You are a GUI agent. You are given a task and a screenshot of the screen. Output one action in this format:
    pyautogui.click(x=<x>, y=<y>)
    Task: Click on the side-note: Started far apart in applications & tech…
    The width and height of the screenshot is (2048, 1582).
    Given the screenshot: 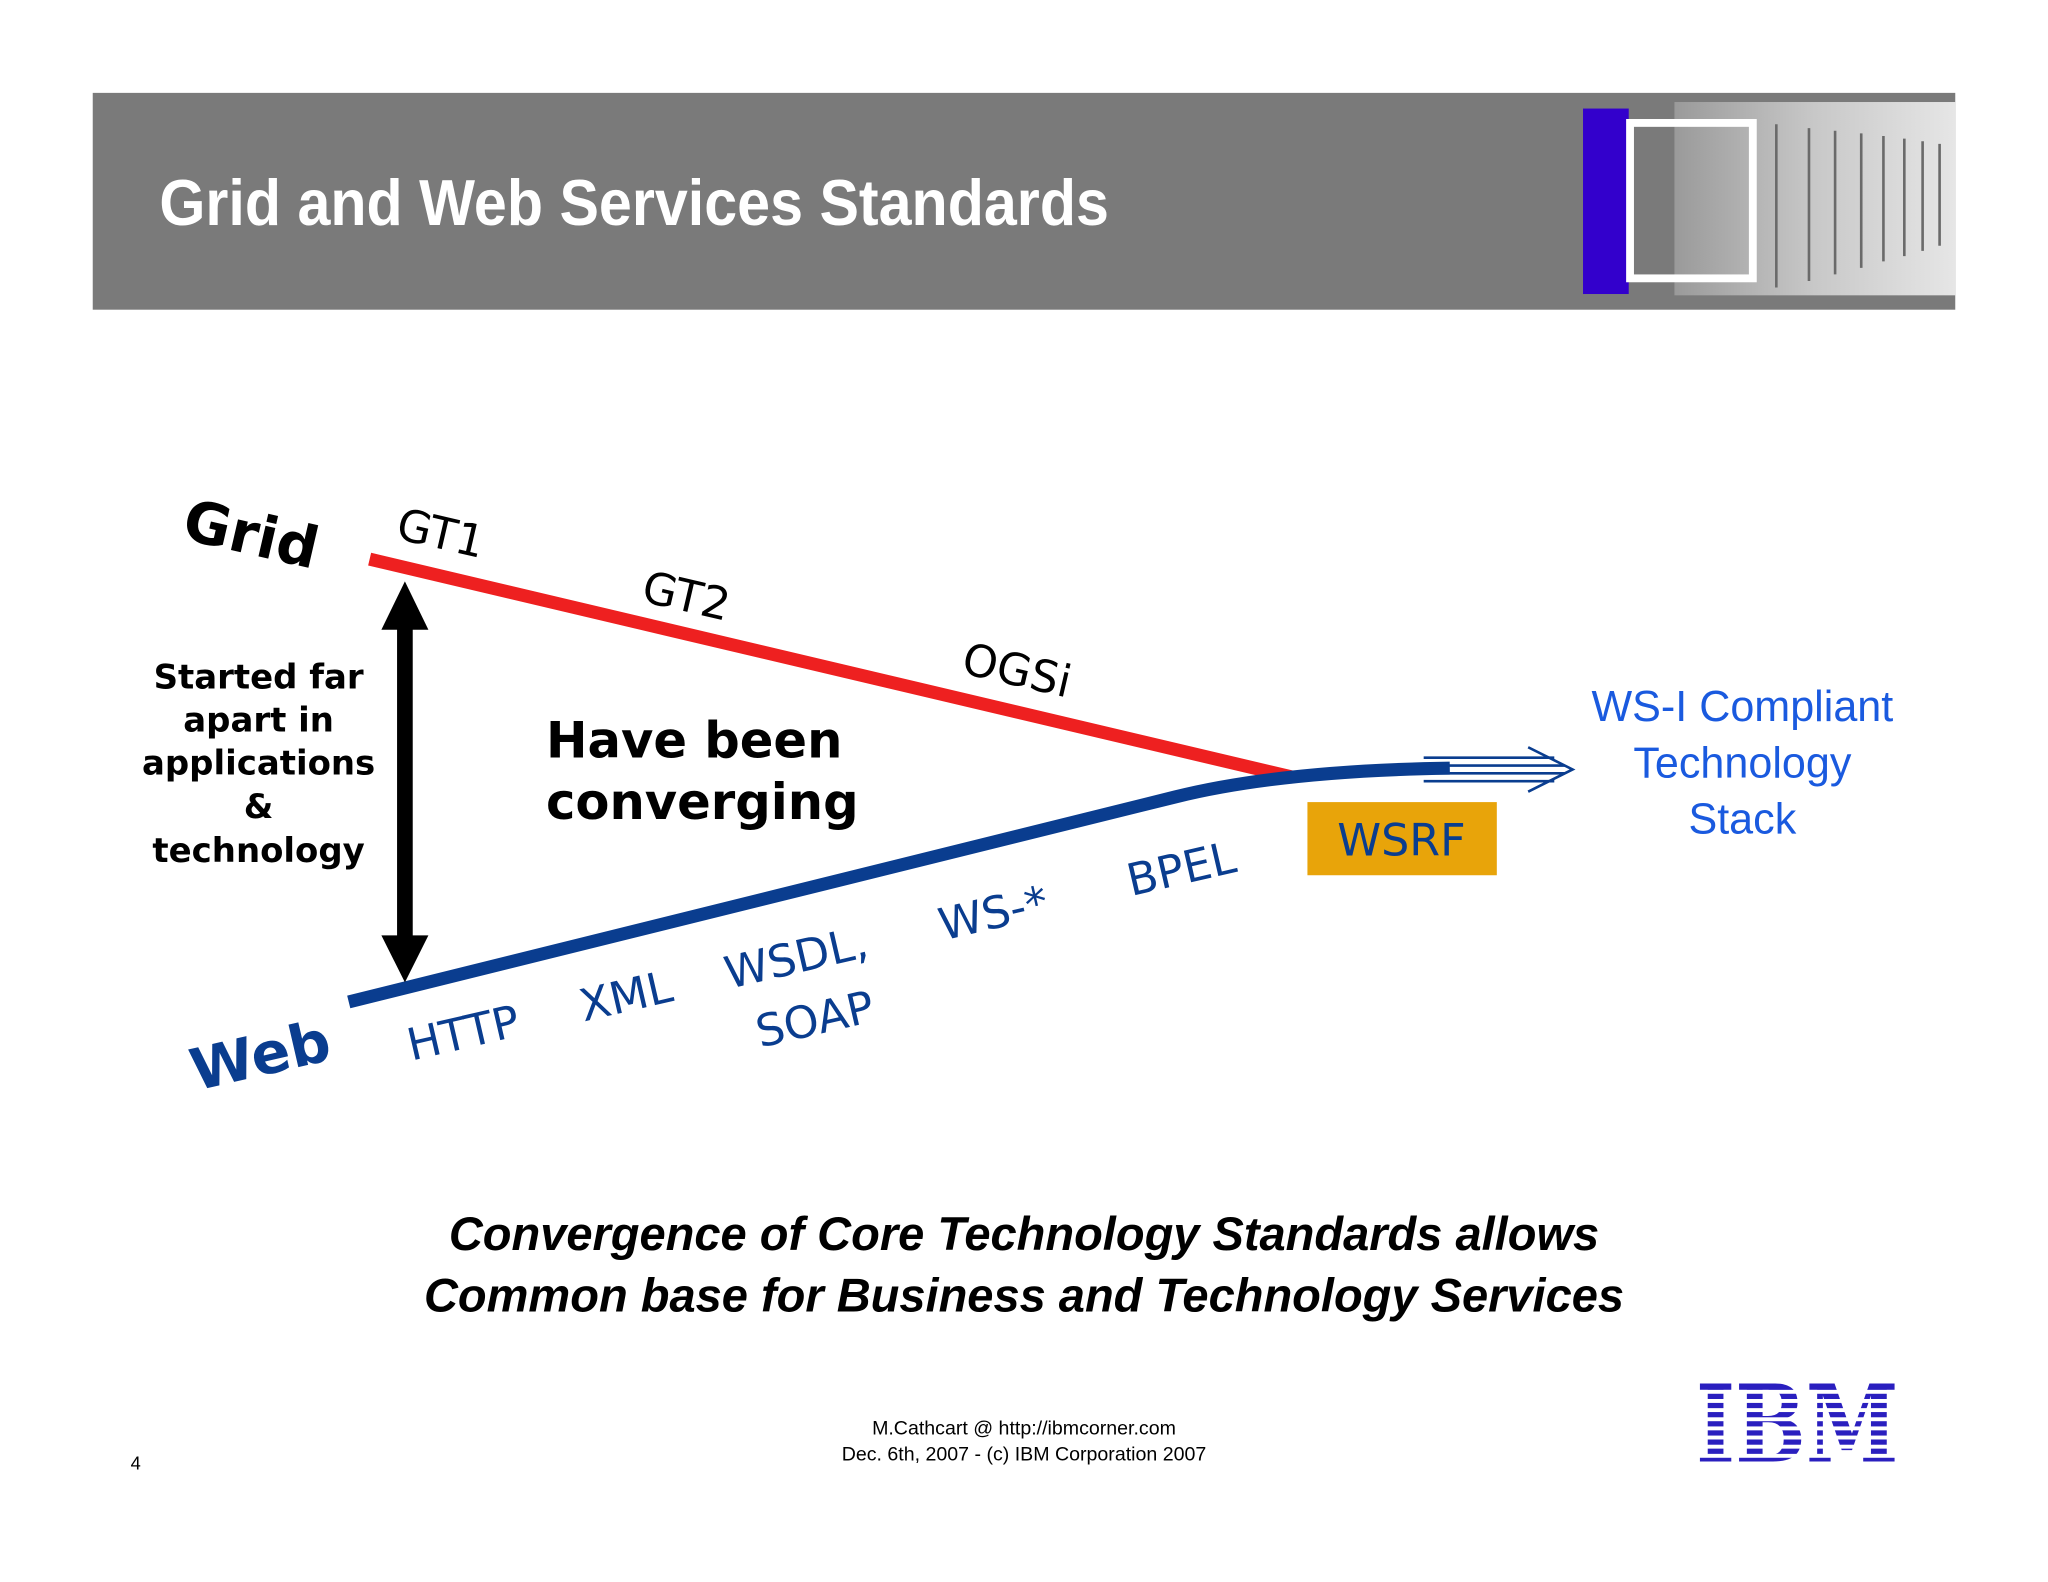 What is the action you would take?
    pyautogui.click(x=258, y=764)
    